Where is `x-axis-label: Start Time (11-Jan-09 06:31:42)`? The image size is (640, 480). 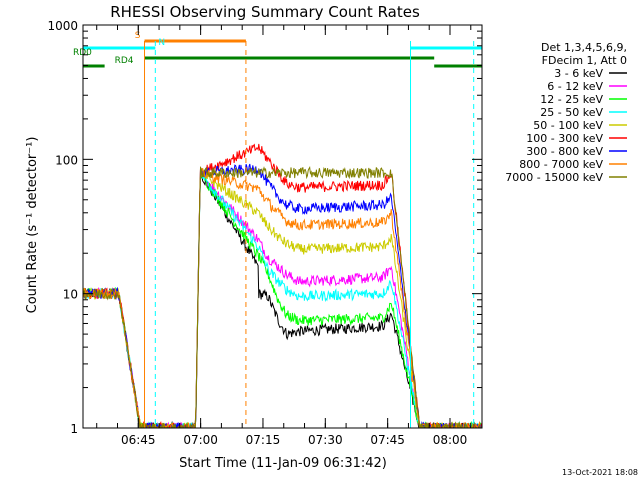 x-axis-label: Start Time (11-Jan-09 06:31:42) is located at coordinates (283, 463).